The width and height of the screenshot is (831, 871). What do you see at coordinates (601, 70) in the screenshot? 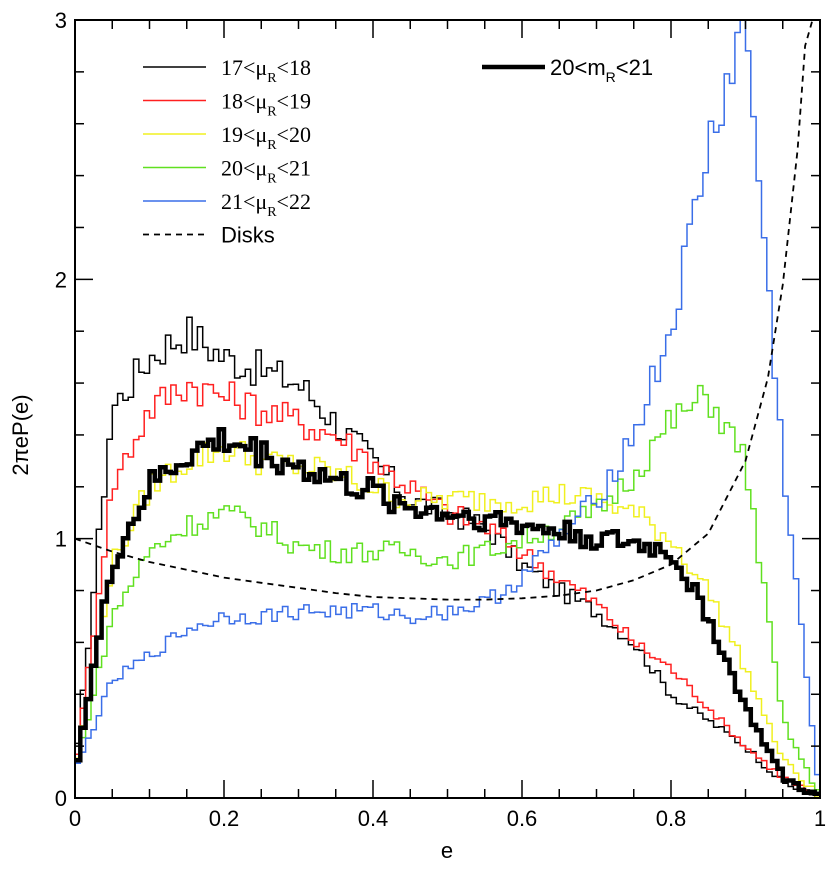
I see `legend-label-m20: 20<mR<21` at bounding box center [601, 70].